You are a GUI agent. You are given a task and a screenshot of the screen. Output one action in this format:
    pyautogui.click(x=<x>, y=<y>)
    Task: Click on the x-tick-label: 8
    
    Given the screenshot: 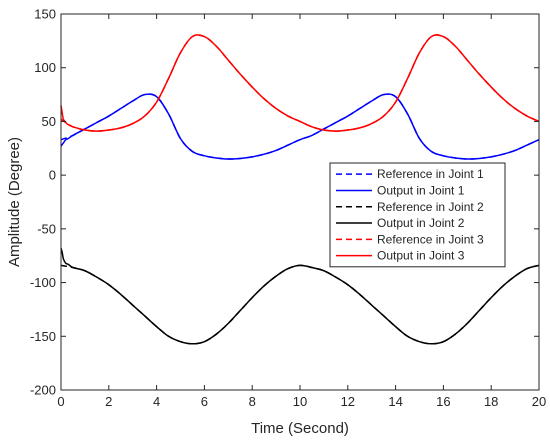 What is the action you would take?
    pyautogui.click(x=252, y=401)
    